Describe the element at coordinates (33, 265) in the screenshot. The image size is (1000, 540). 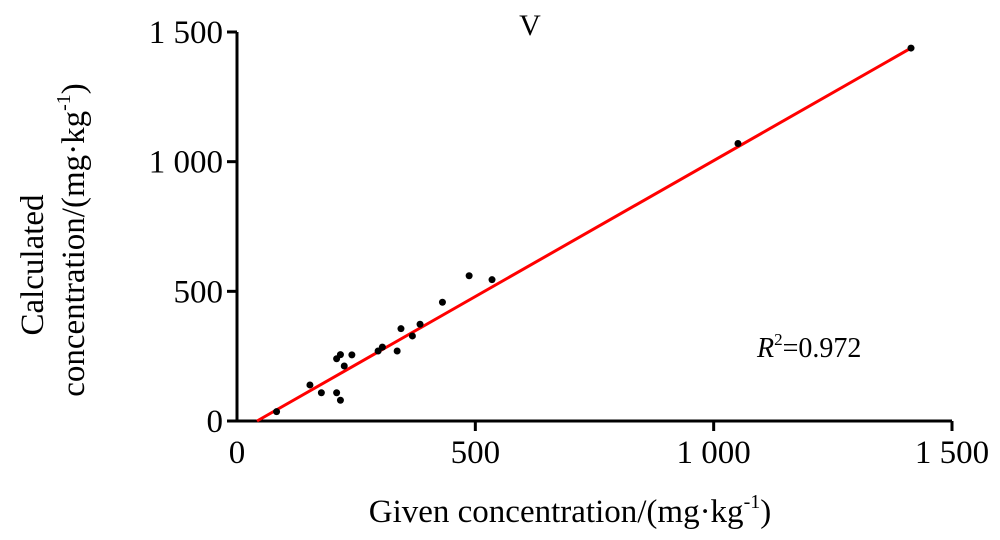
I see `y-axis-label-line1: Calculated` at that location.